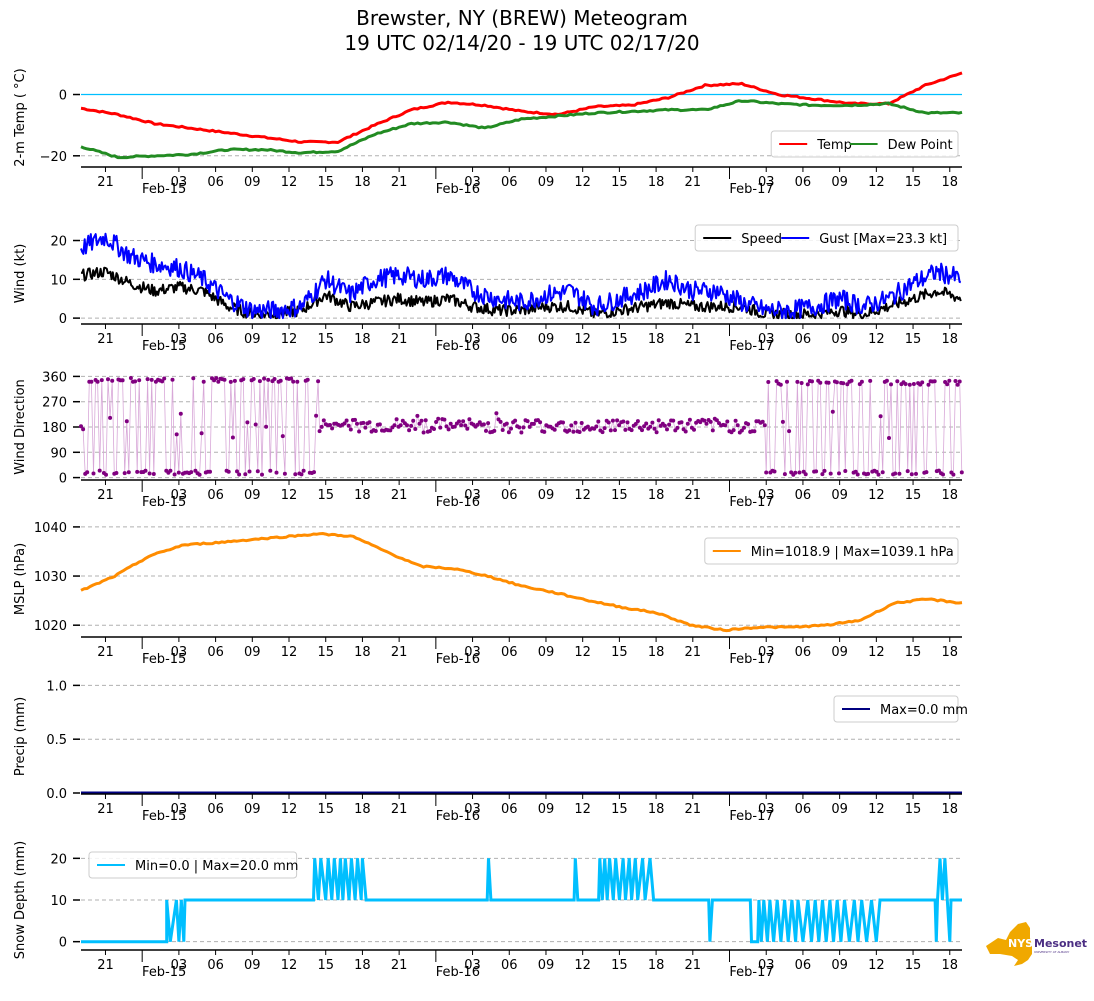  Describe the element at coordinates (751, 659) in the screenshot. I see `x-date-label-mslp: Feb-17` at that location.